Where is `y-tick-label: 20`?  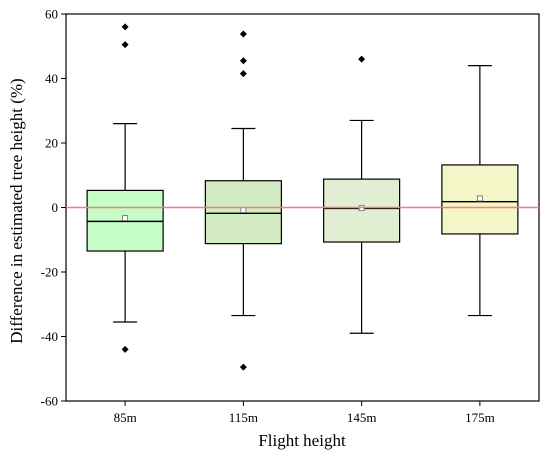
y-tick-label: 20 is located at coordinates (51, 143).